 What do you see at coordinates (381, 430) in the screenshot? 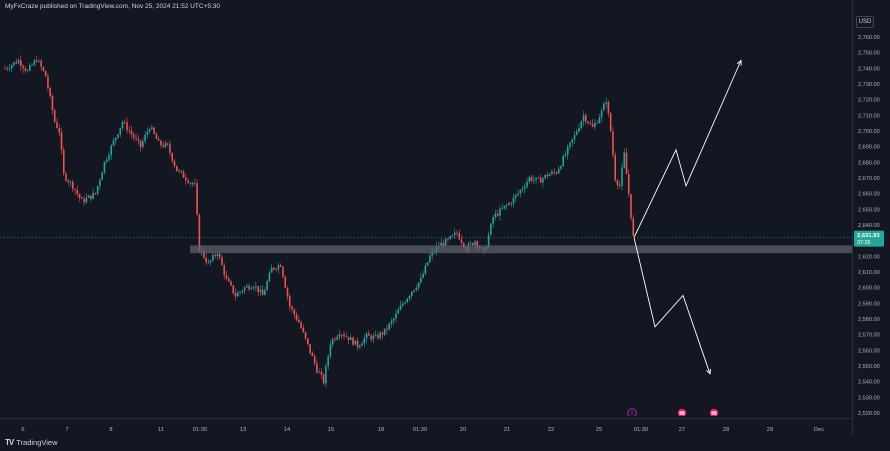
I see `time-tick-label: 18` at bounding box center [381, 430].